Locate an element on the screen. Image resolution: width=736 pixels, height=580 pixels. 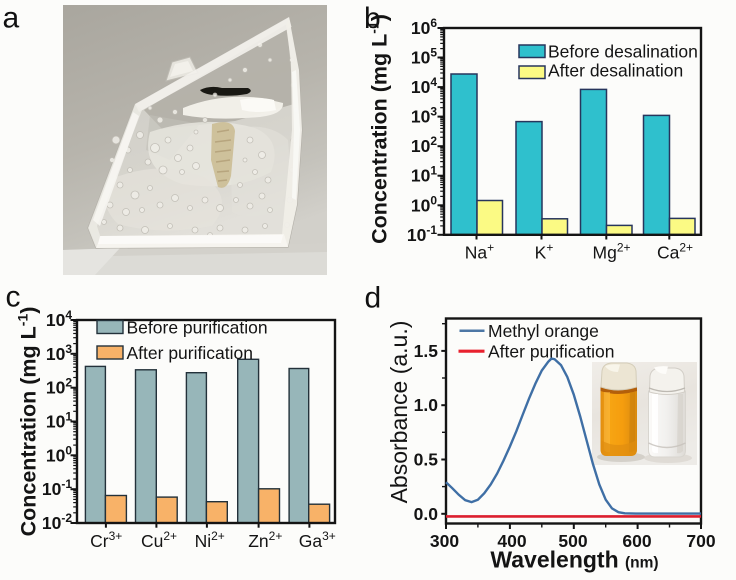
svg-text: 400 is located at coordinates (511, 541).